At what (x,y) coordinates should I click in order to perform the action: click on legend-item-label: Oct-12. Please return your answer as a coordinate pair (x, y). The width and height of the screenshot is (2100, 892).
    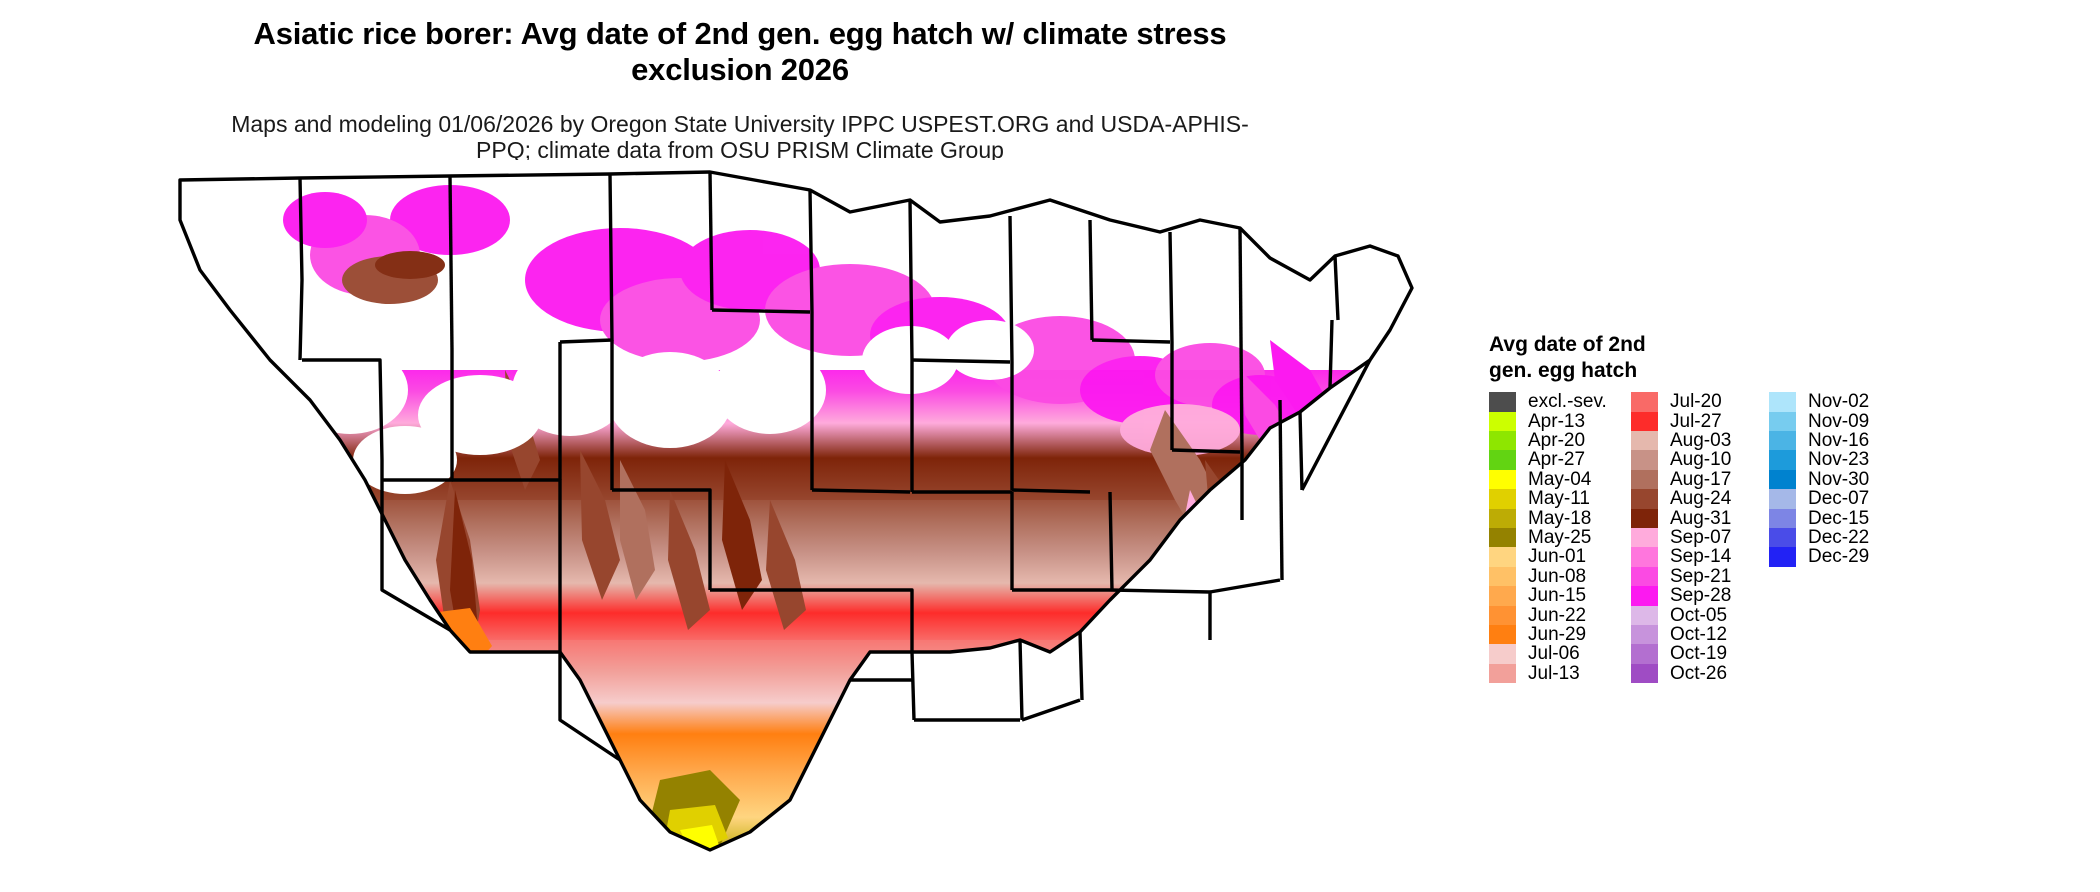
    Looking at the image, I should click on (1699, 634).